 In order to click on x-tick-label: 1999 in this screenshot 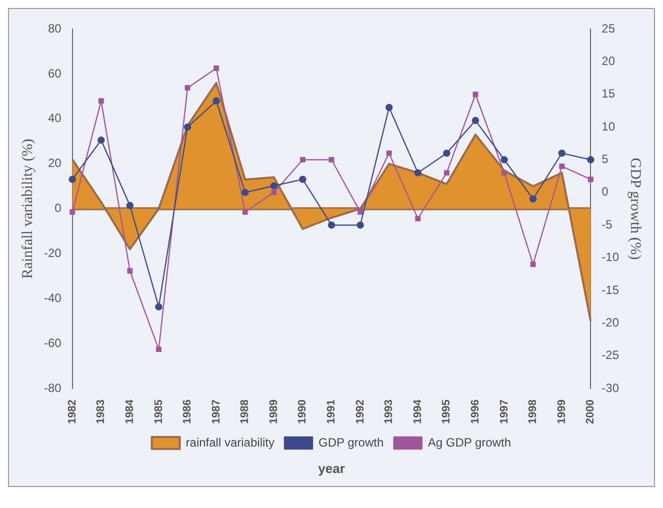, I will do `click(562, 412)`.